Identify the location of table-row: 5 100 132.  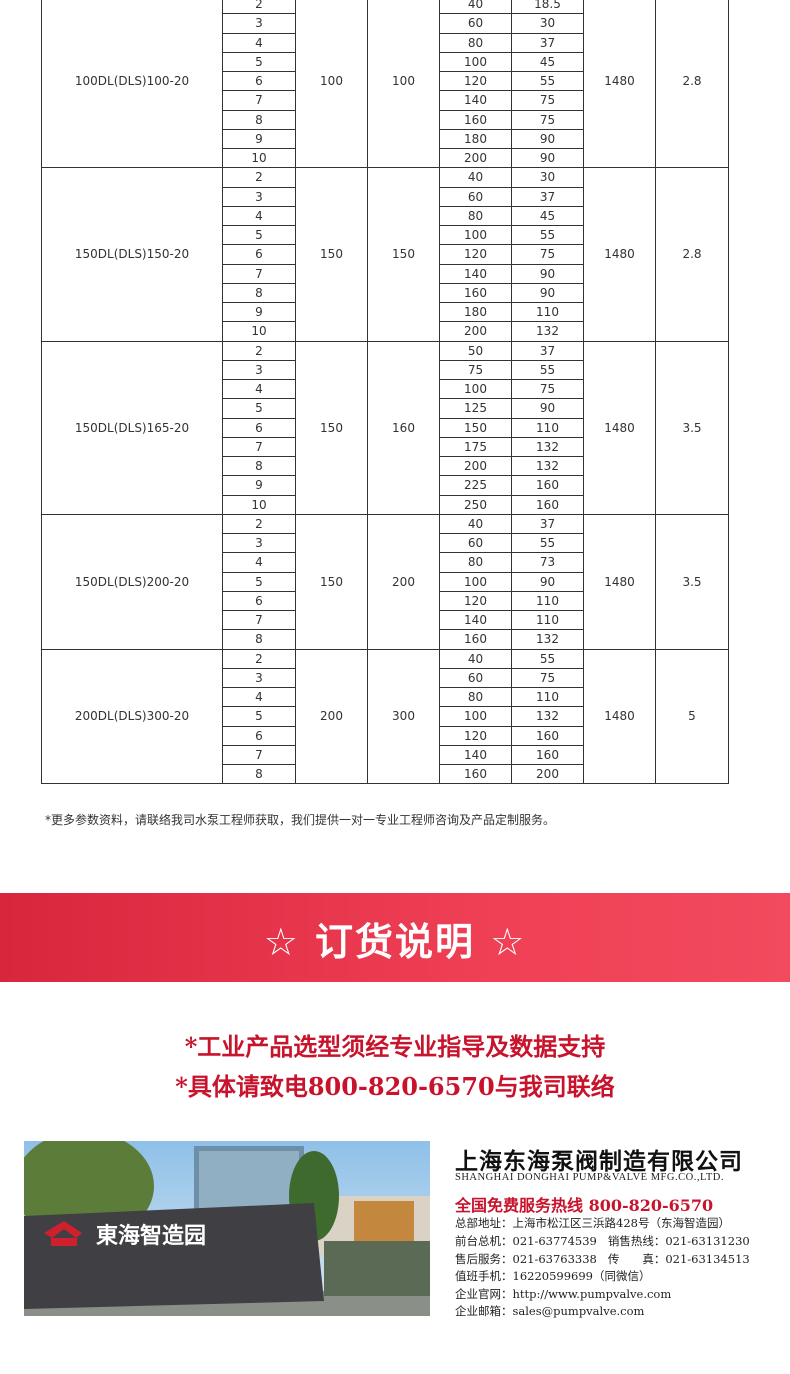
(385, 716).